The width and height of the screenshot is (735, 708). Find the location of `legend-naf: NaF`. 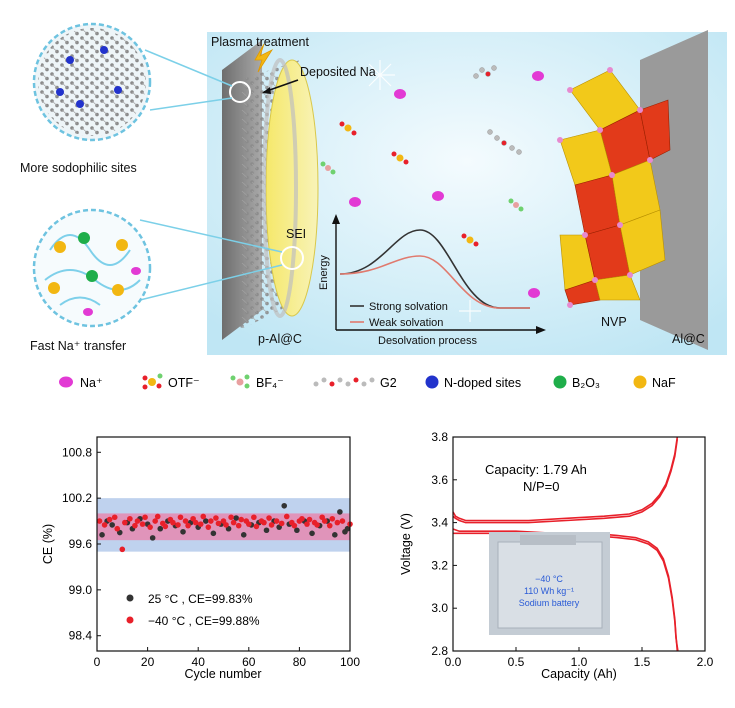

legend-naf: NaF is located at coordinates (664, 383).